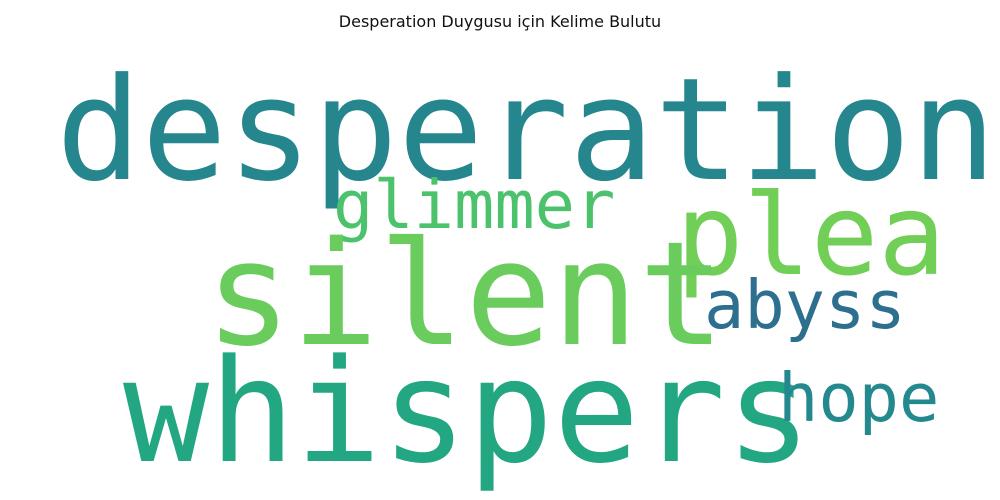 The height and width of the screenshot is (500, 1000). I want to click on chart-title: Desperation Duygusu için Kelime Bulutu, so click(500, 21).